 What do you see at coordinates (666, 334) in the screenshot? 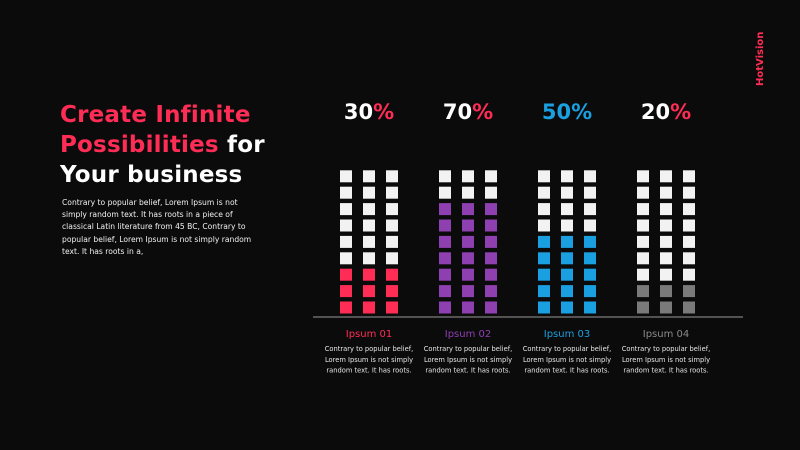
I see `category-label-4: Ipsum 04` at bounding box center [666, 334].